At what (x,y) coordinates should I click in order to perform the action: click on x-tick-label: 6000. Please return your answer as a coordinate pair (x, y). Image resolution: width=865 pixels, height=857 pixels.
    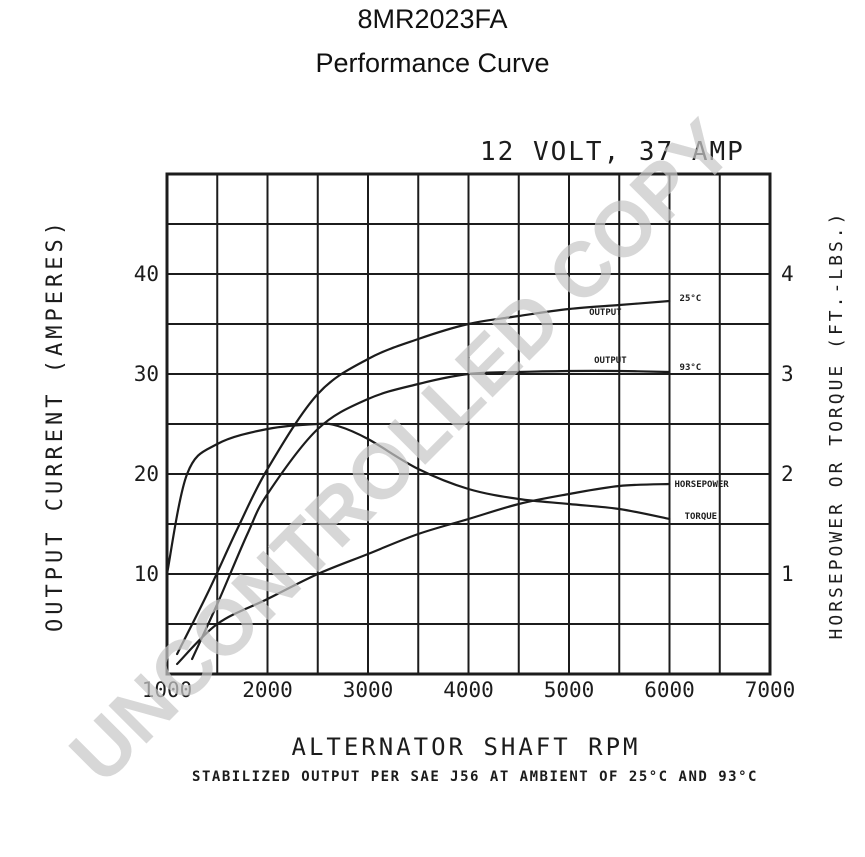
    Looking at the image, I should click on (669, 690).